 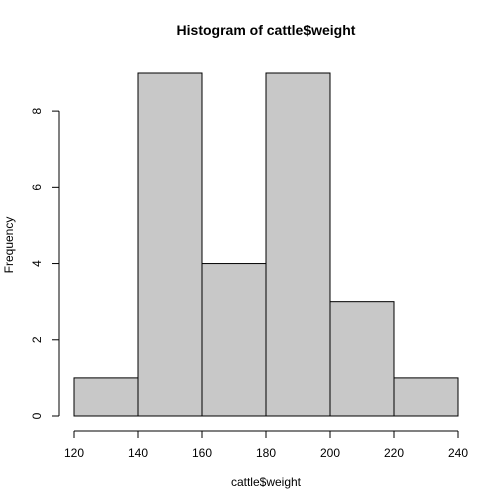 I want to click on x-tick-label: 160, so click(x=202, y=453).